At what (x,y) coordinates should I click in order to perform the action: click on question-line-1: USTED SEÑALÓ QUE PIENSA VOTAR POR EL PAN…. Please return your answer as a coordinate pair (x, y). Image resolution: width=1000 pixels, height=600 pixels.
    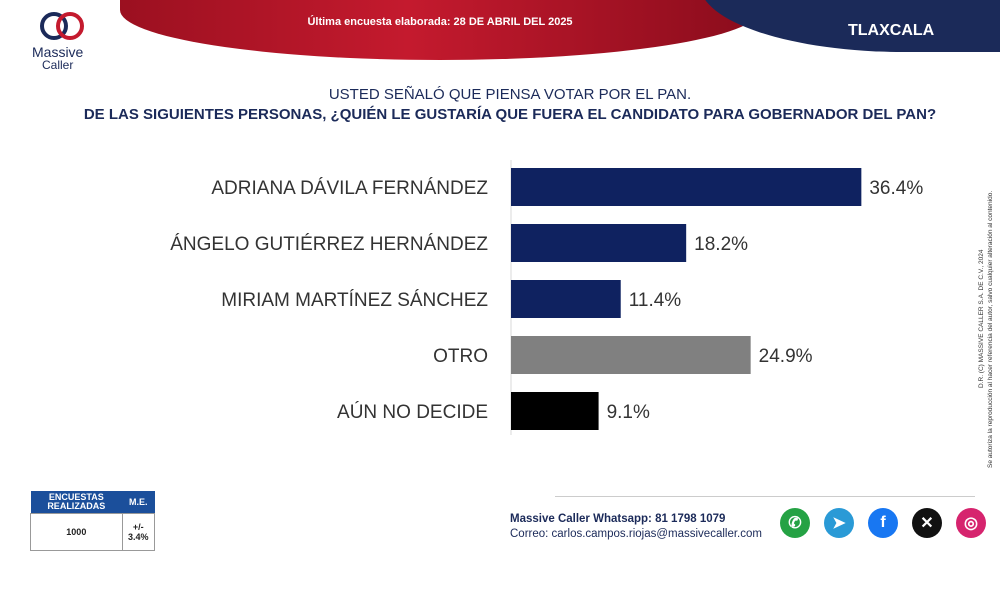
    Looking at the image, I should click on (510, 94).